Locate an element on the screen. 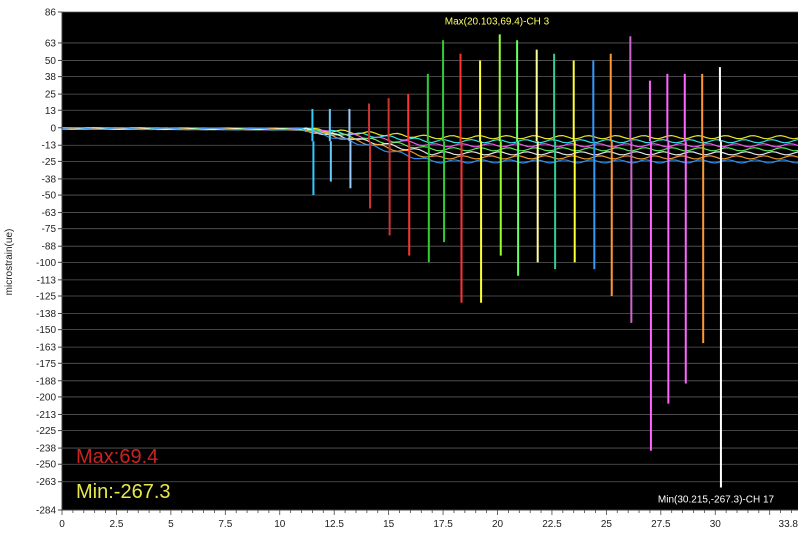  y-tick-label: -188 is located at coordinates (46, 381).